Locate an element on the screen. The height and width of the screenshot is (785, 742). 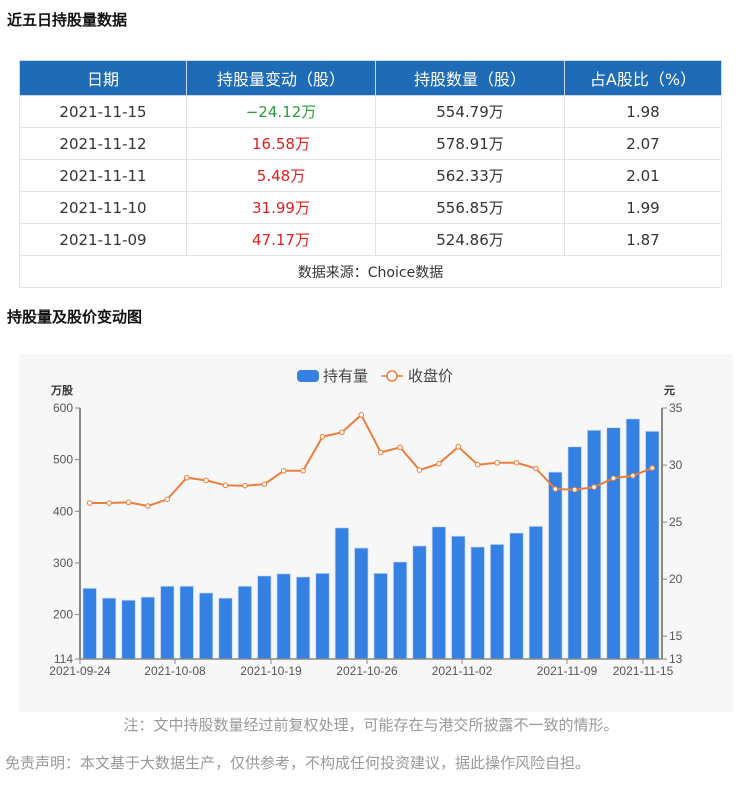
table-header-row: 日期 持股量变动（股） 持股数量（股） 占A股比（%） is located at coordinates (370, 78).